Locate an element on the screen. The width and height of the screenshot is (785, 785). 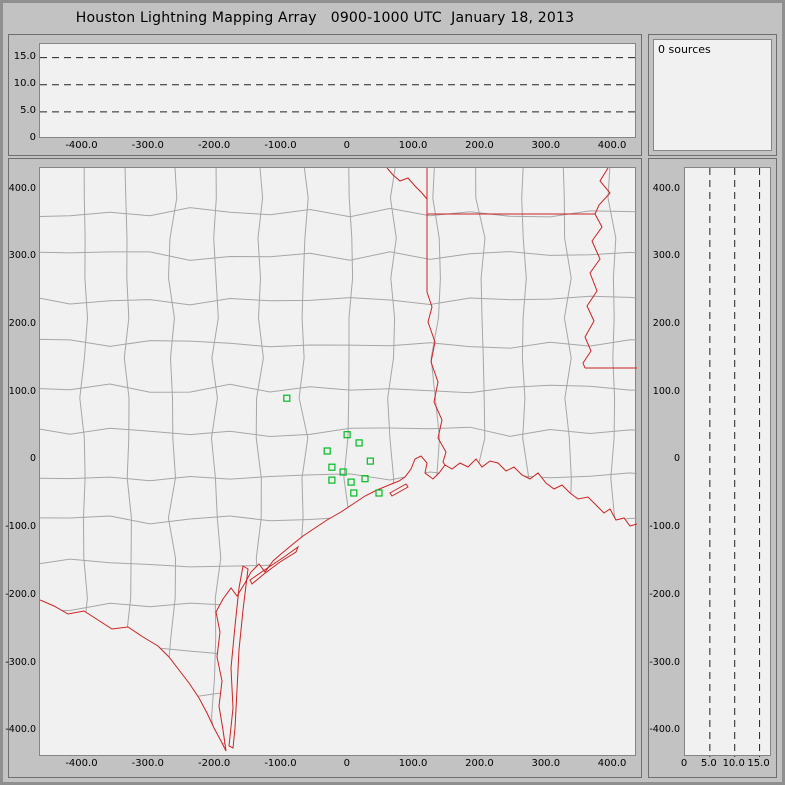
lma-station-markers is located at coordinates (333, 445).